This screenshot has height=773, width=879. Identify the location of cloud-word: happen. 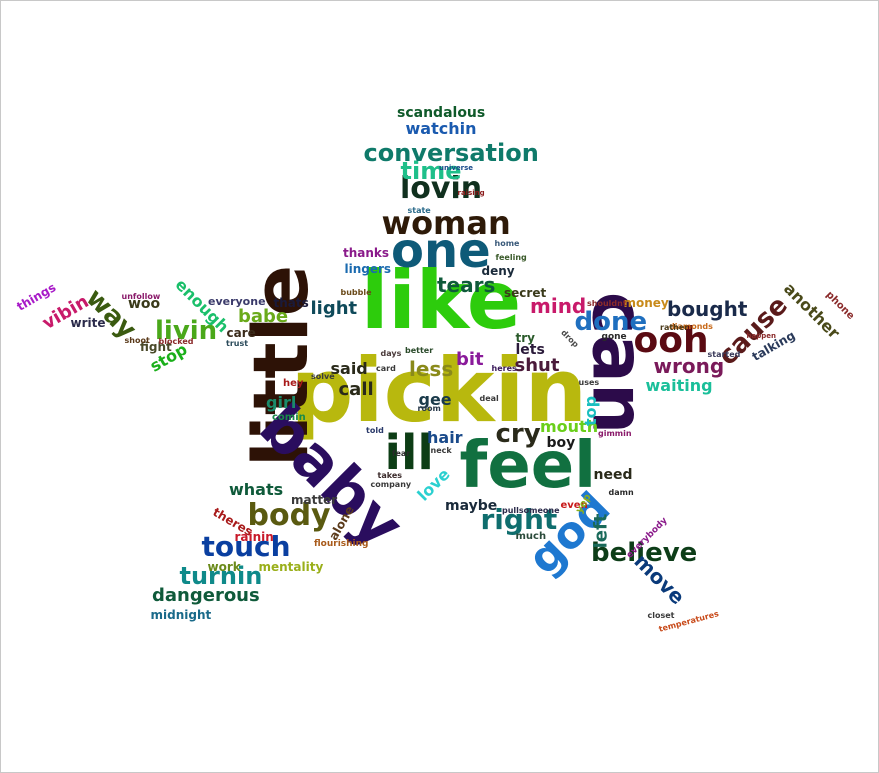
(761, 335).